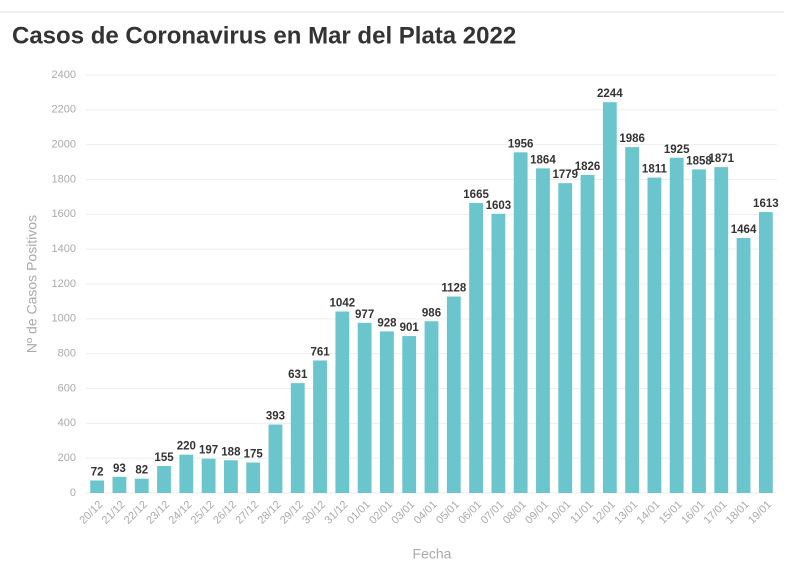  I want to click on value-label: 175, so click(254, 455).